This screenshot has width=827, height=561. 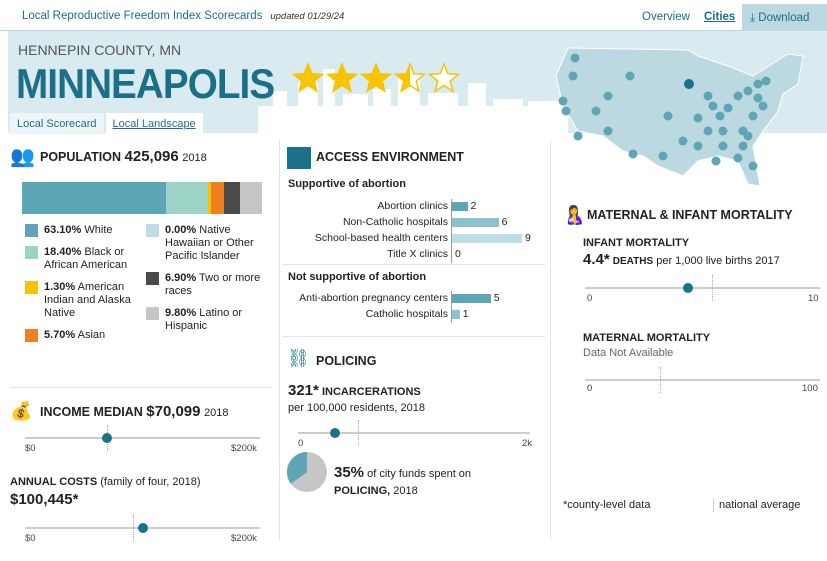 I want to click on tab-local-scorecard: Local Scorecard, so click(x=57, y=123).